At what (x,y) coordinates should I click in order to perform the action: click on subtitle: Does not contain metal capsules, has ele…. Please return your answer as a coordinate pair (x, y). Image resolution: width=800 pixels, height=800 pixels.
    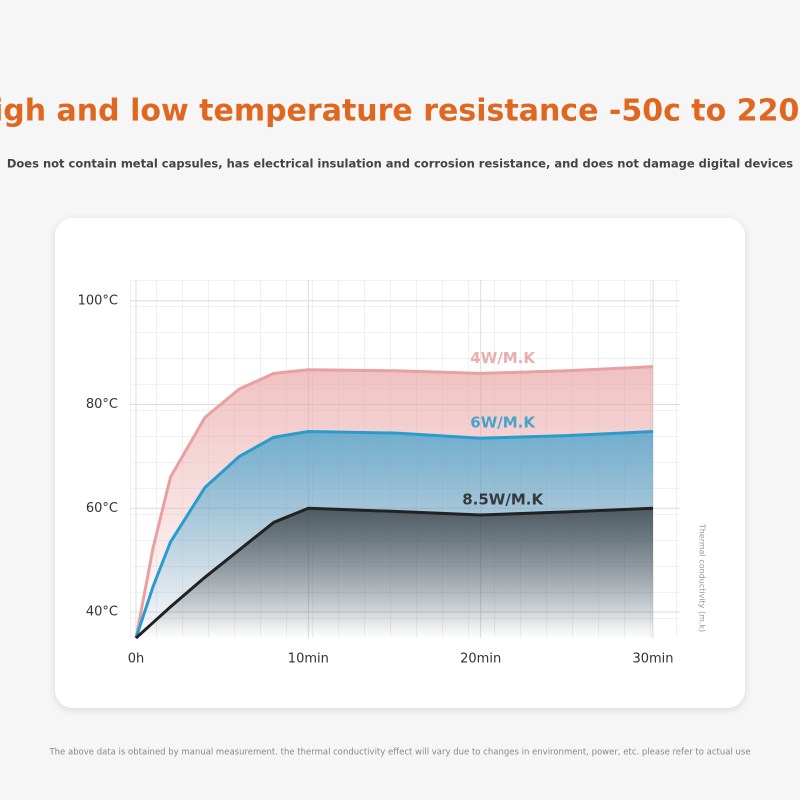
    Looking at the image, I should click on (400, 164).